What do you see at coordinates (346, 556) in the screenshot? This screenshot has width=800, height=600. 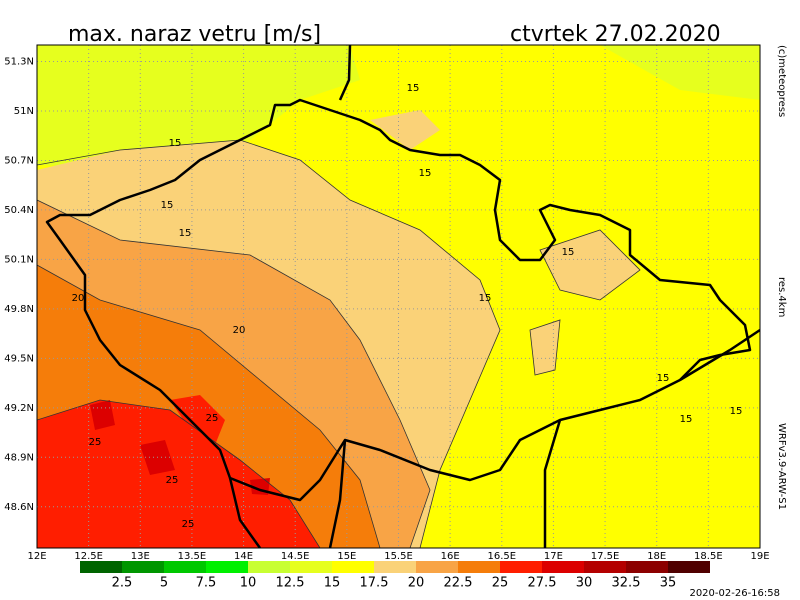 I see `lon-tick-label: 15E` at bounding box center [346, 556].